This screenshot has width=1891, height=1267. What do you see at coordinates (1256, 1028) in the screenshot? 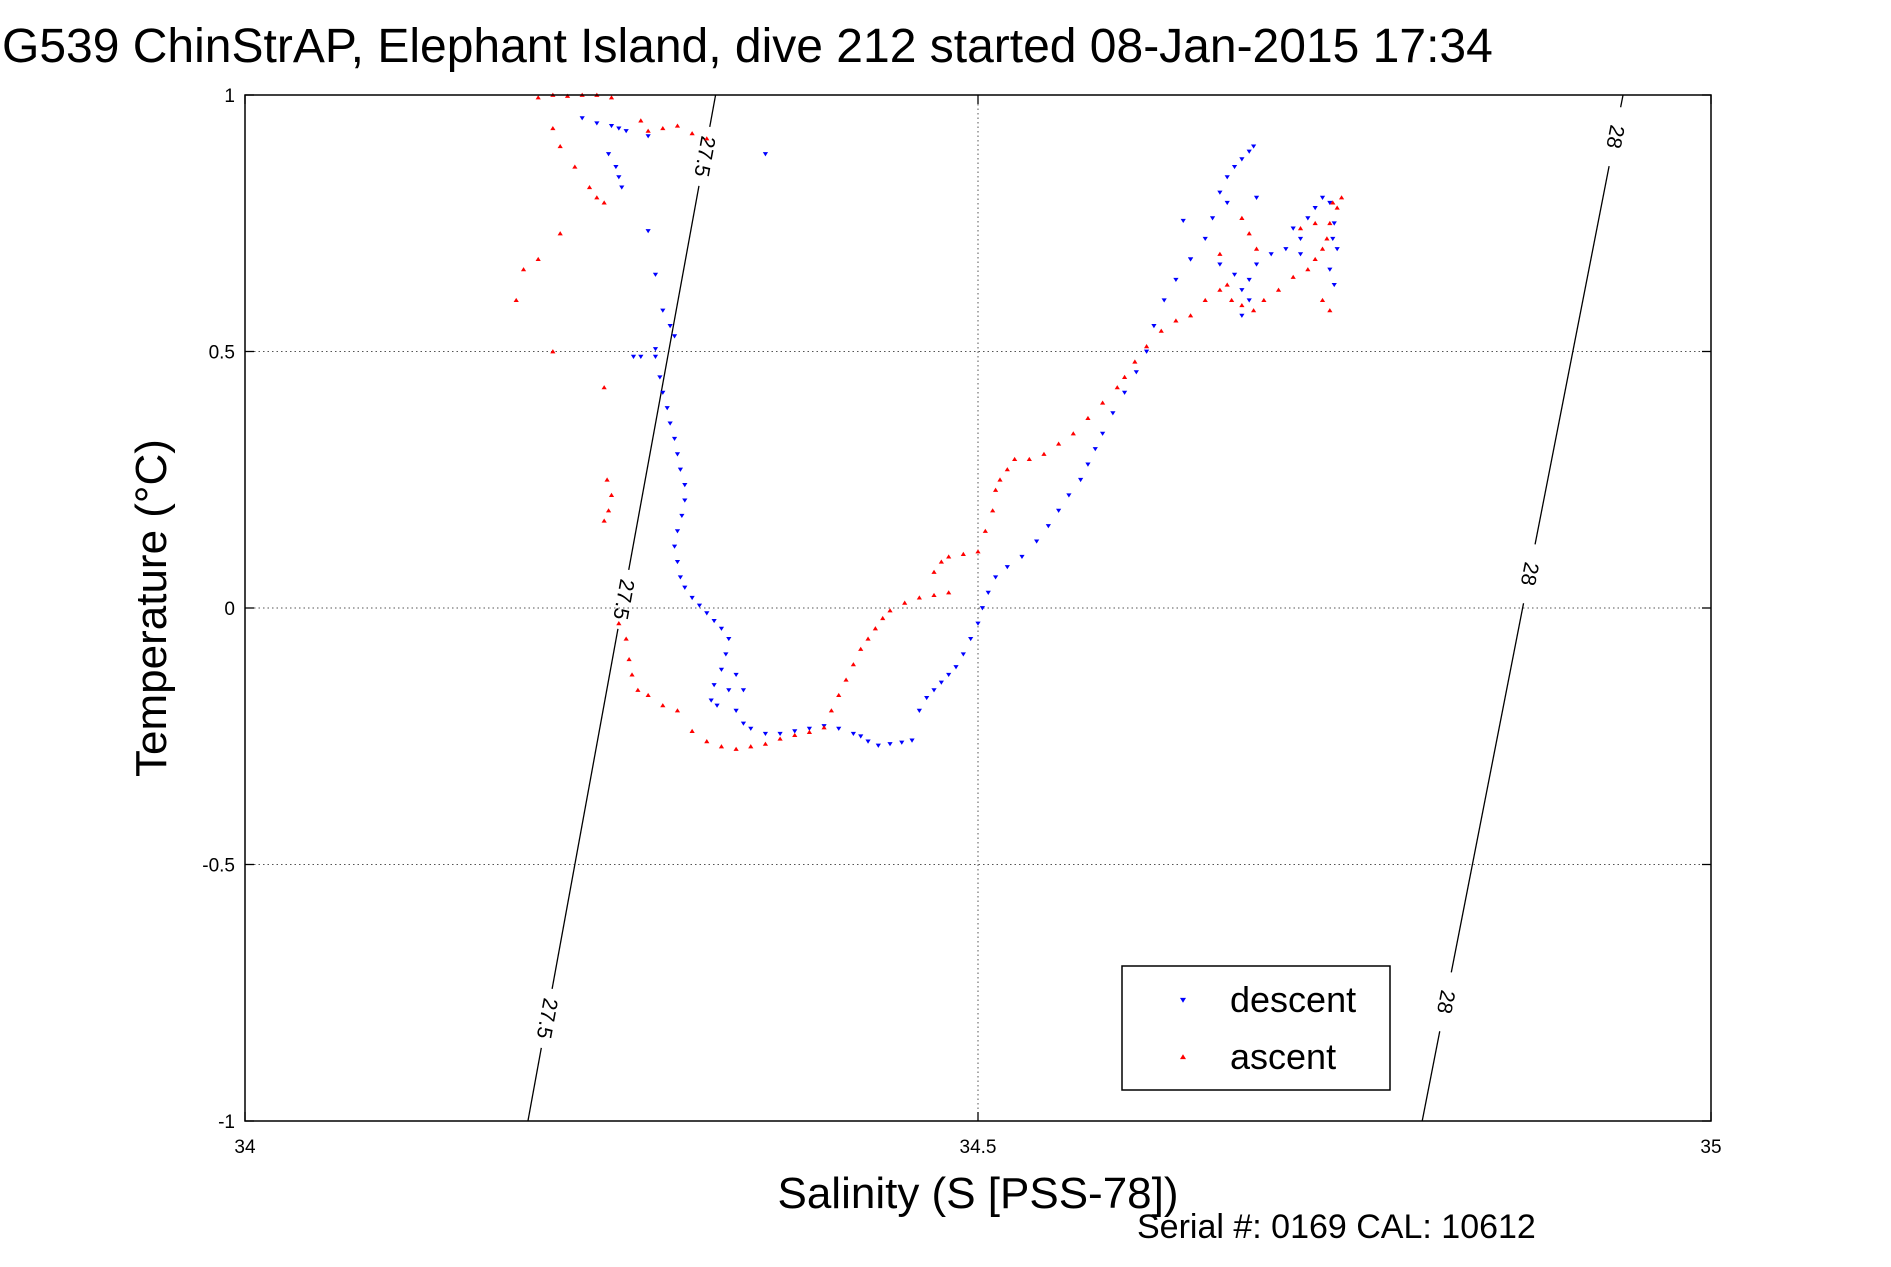
I see `legend: descent ascent` at bounding box center [1256, 1028].